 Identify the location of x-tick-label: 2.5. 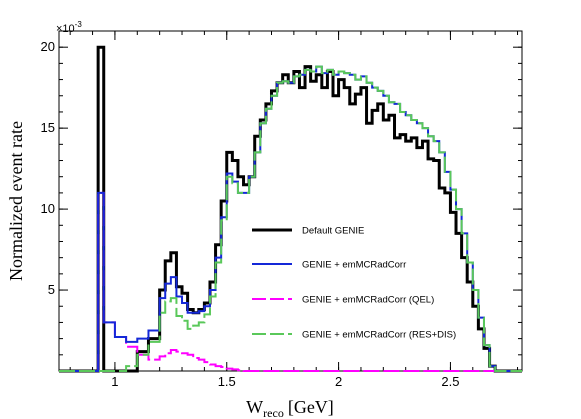
(450, 381).